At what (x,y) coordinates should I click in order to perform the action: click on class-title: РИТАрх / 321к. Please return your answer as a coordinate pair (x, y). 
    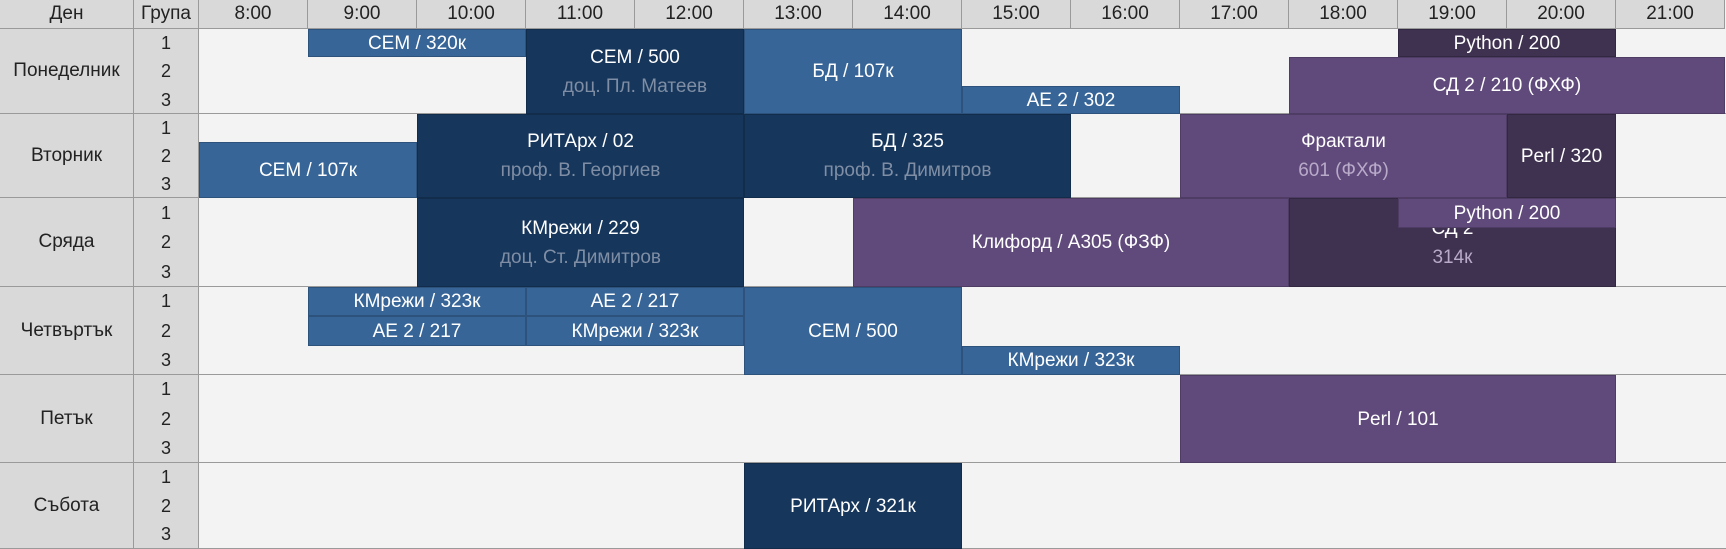
    Looking at the image, I should click on (853, 506).